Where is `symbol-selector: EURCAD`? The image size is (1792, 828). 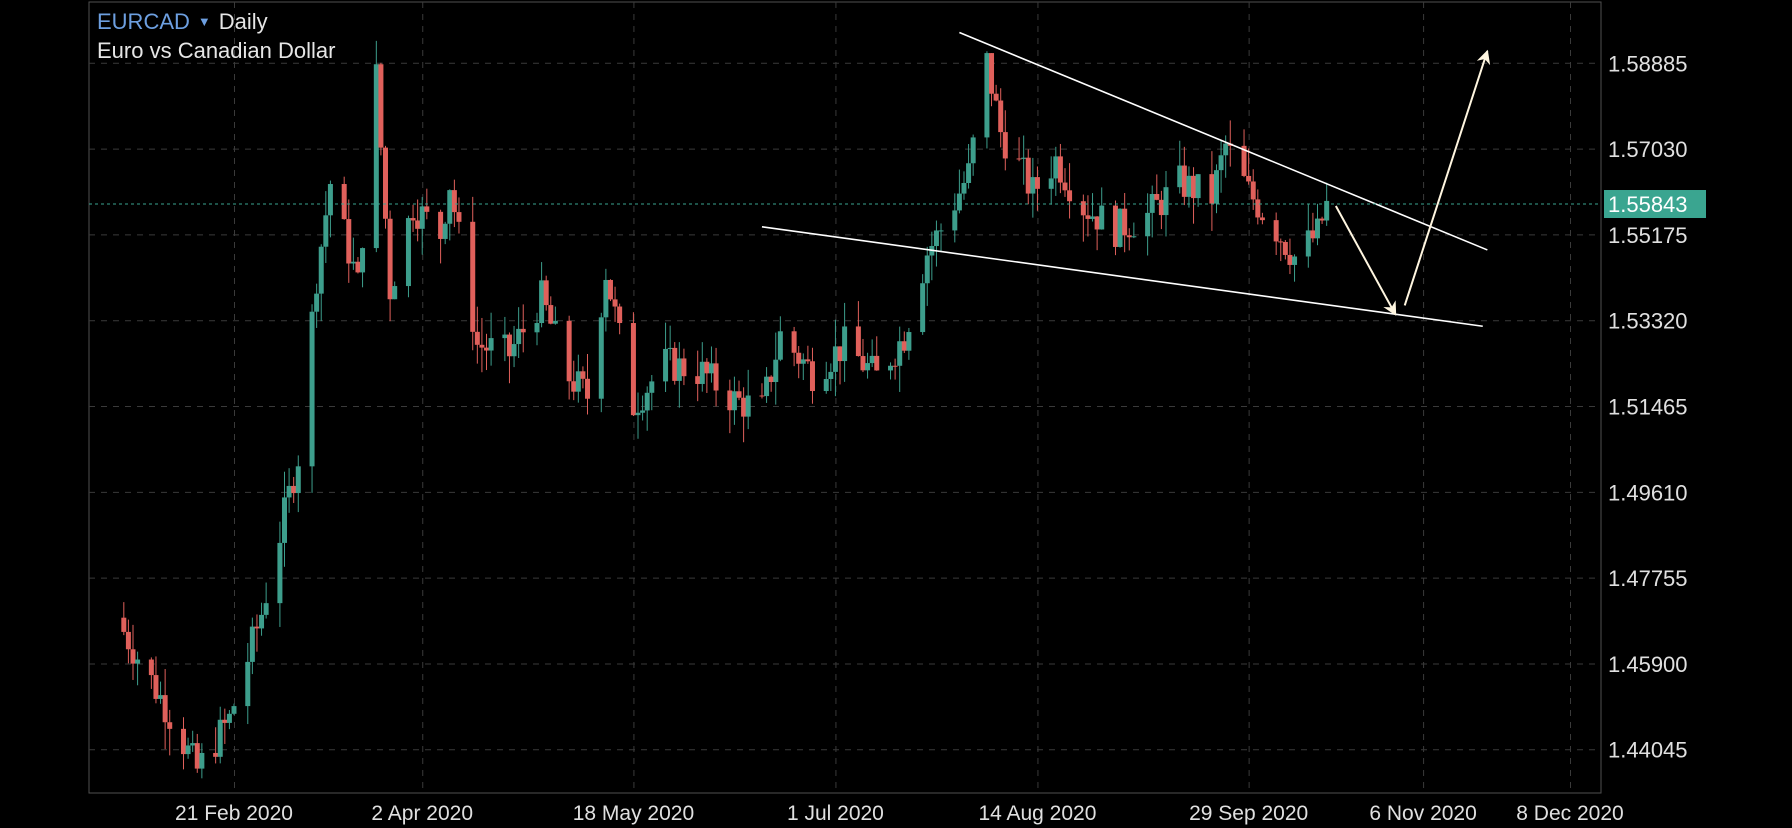
symbol-selector: EURCAD is located at coordinates (143, 21).